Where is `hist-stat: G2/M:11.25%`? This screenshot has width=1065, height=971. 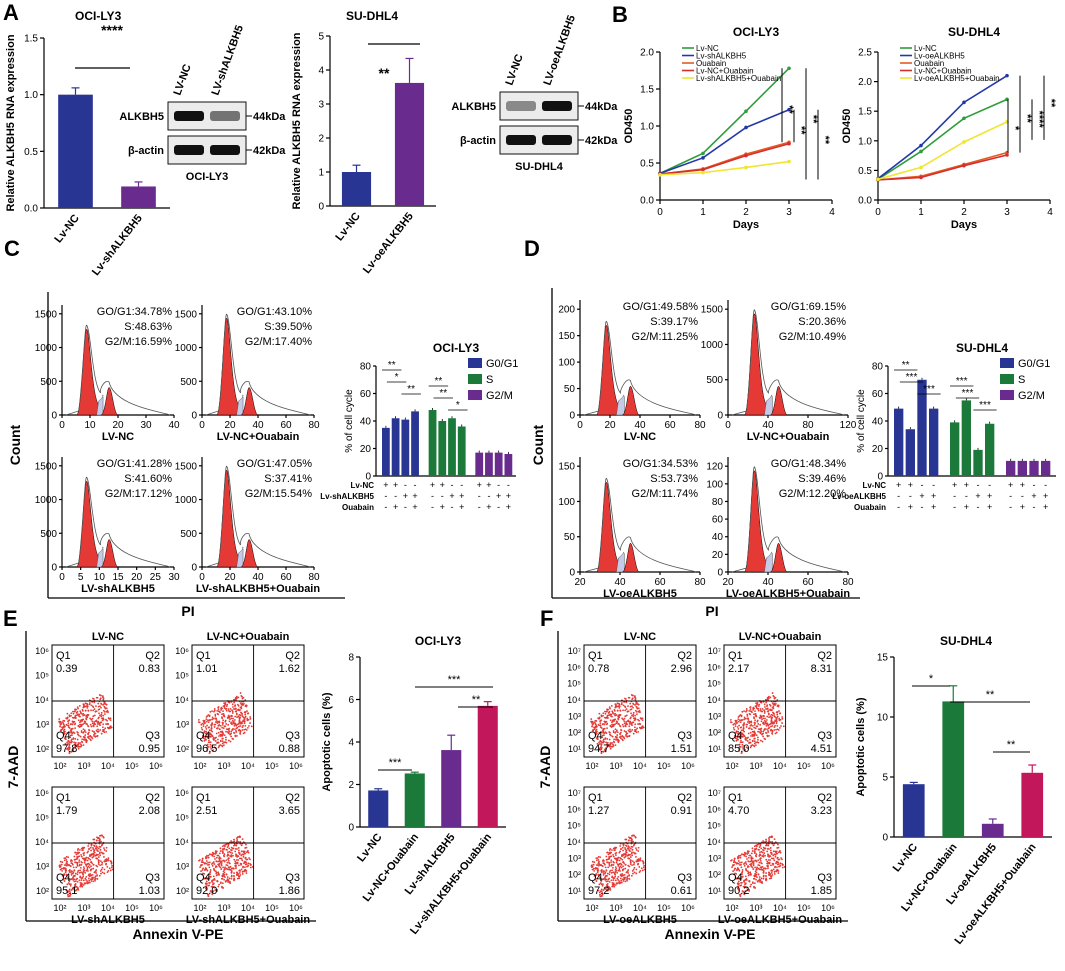
hist-stat: G2/M:11.25% is located at coordinates (665, 337).